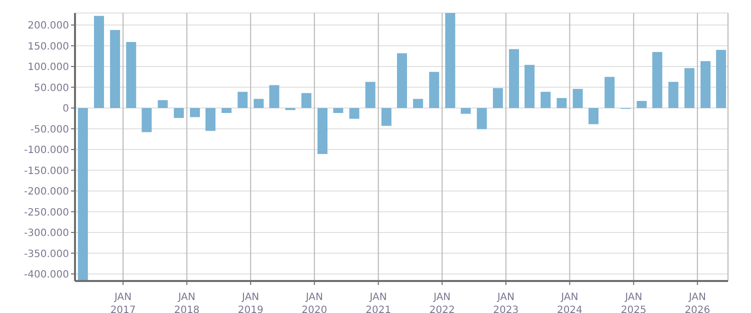 The image size is (751, 313). Describe the element at coordinates (48, 46) in the screenshot. I see `y-tick-label: 150.000` at that location.